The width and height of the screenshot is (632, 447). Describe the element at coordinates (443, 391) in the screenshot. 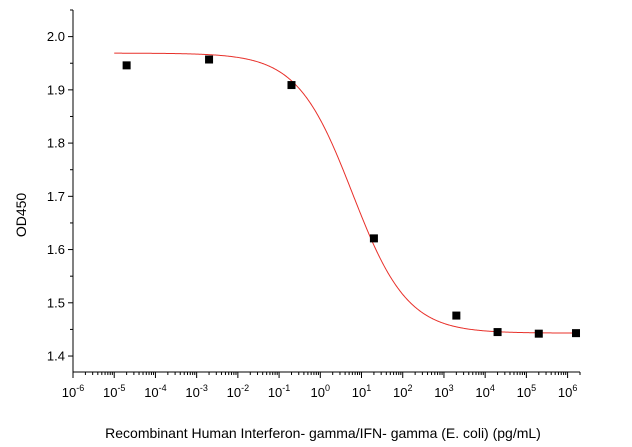

I see `x-tick-label: 10³` at that location.